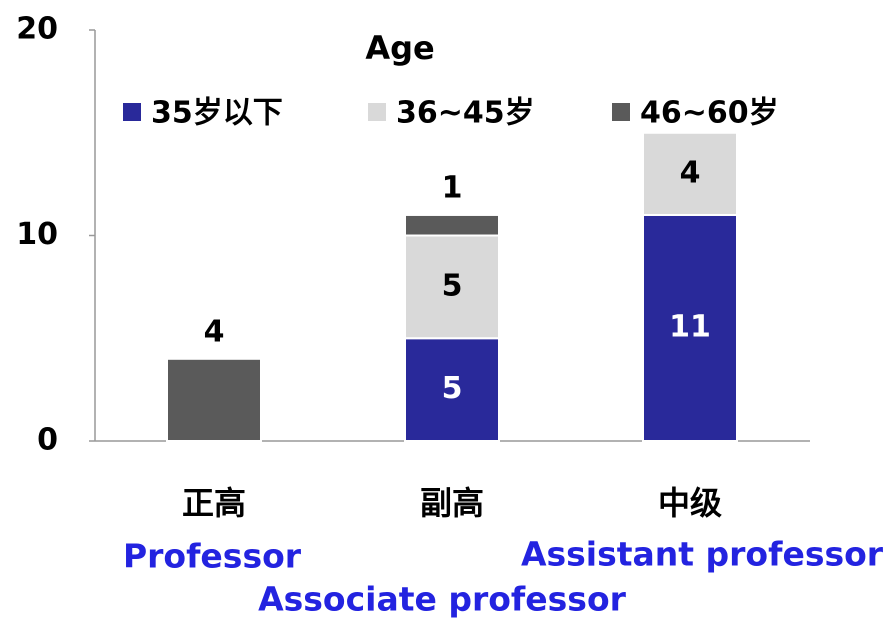  Describe the element at coordinates (212, 556) in the screenshot. I see `category-subtitle: Professor` at that location.